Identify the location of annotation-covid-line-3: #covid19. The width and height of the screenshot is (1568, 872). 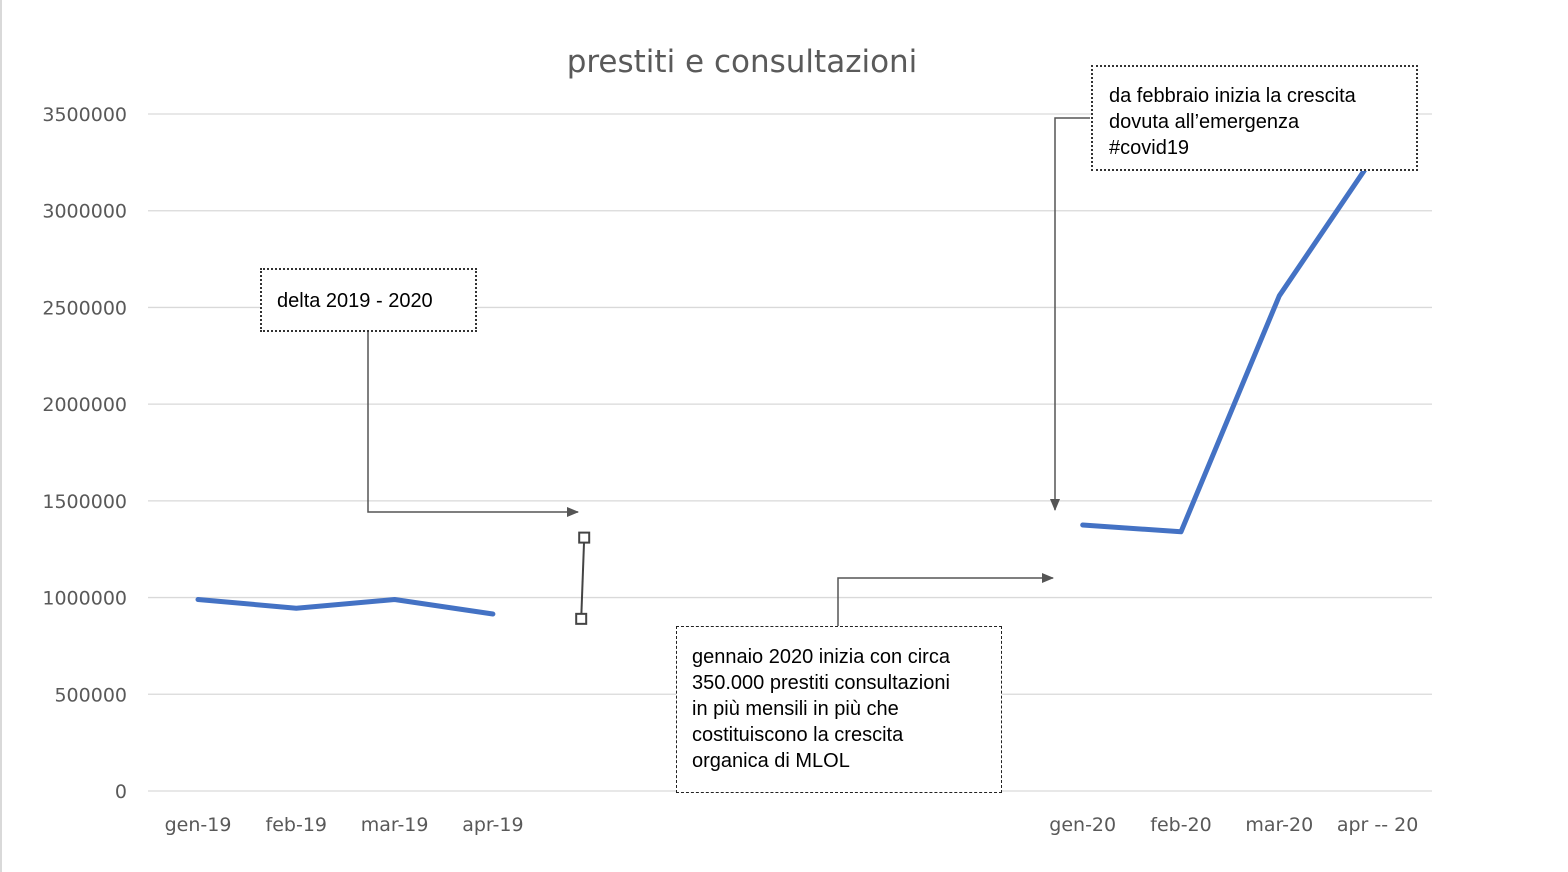
(1149, 148).